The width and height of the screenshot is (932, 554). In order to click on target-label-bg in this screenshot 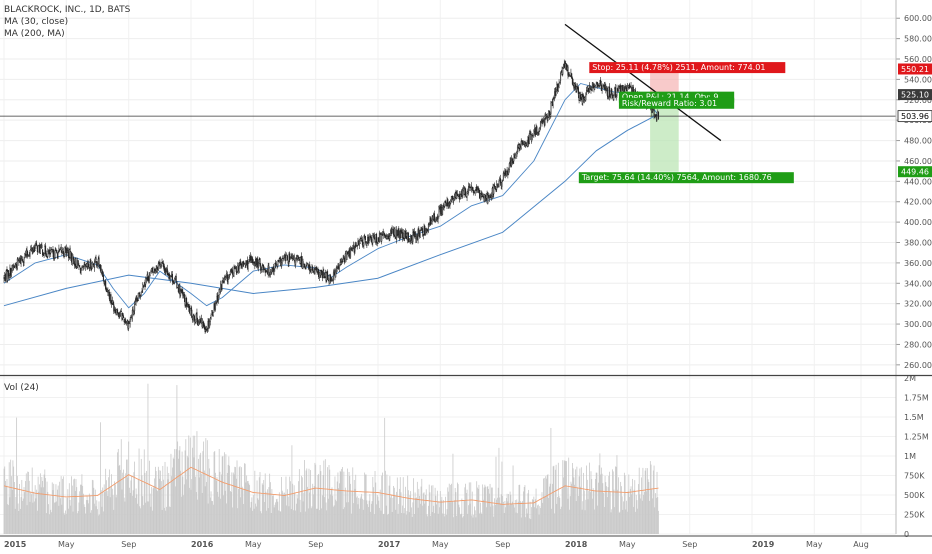, I will do `click(686, 178)`.